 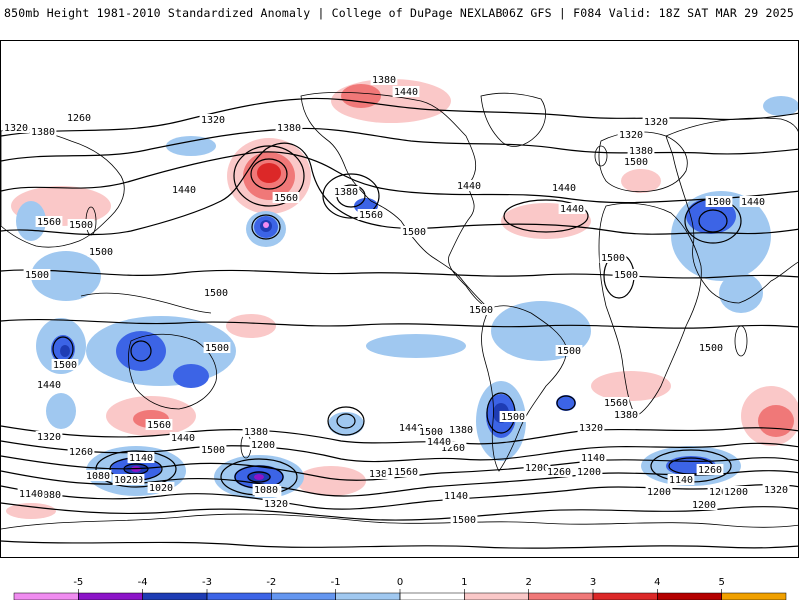 I want to click on colorbar-segments, so click(x=400, y=596).